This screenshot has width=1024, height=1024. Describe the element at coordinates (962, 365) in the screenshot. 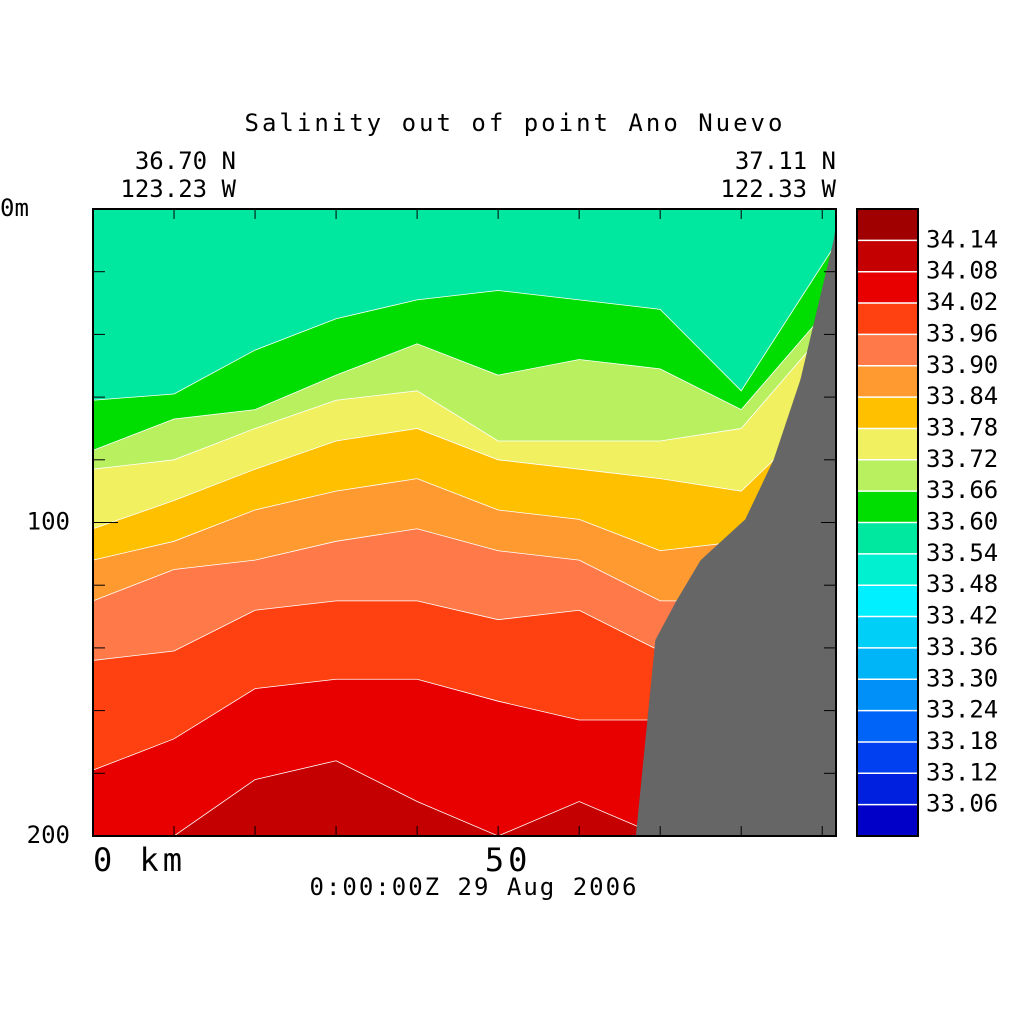

I see `colorbar-label: 33.90` at that location.